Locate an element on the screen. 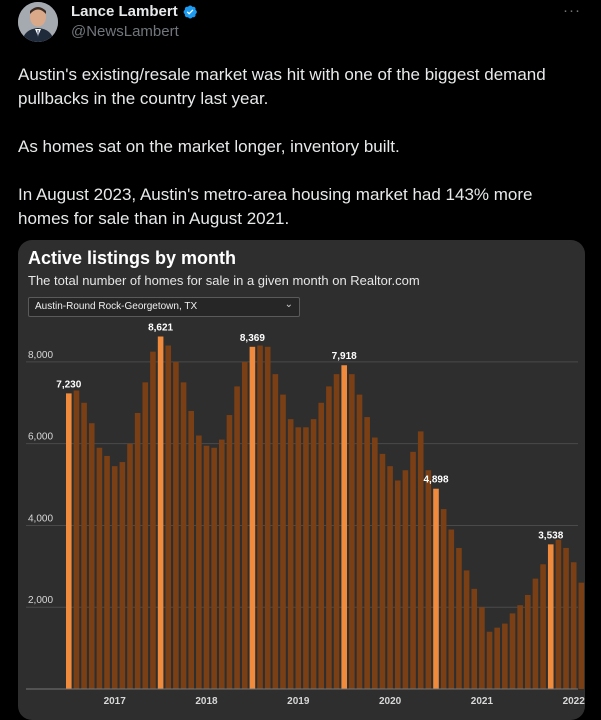 This screenshot has width=601, height=720. y-tick-label: 4,000 is located at coordinates (40, 518).